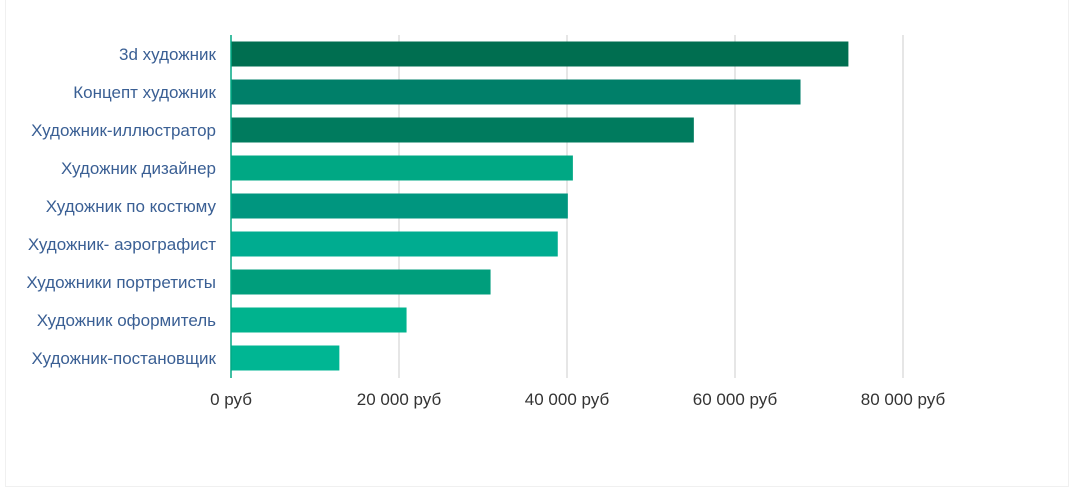 The width and height of the screenshot is (1074, 495). I want to click on category-label: Художник дизайнер, so click(138, 168).